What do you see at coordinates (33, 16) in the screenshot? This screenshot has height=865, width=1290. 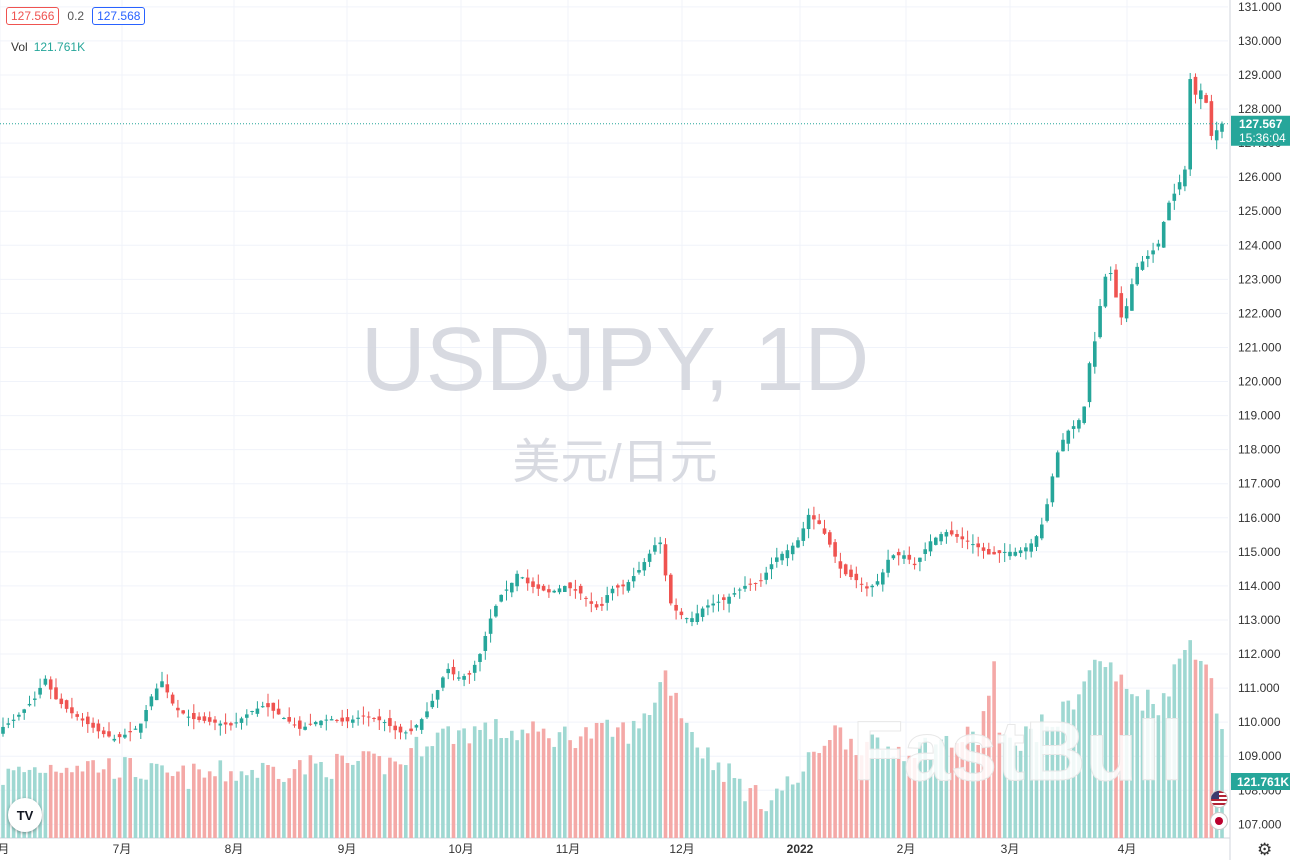 I see `bid-price-box: 127.566` at bounding box center [33, 16].